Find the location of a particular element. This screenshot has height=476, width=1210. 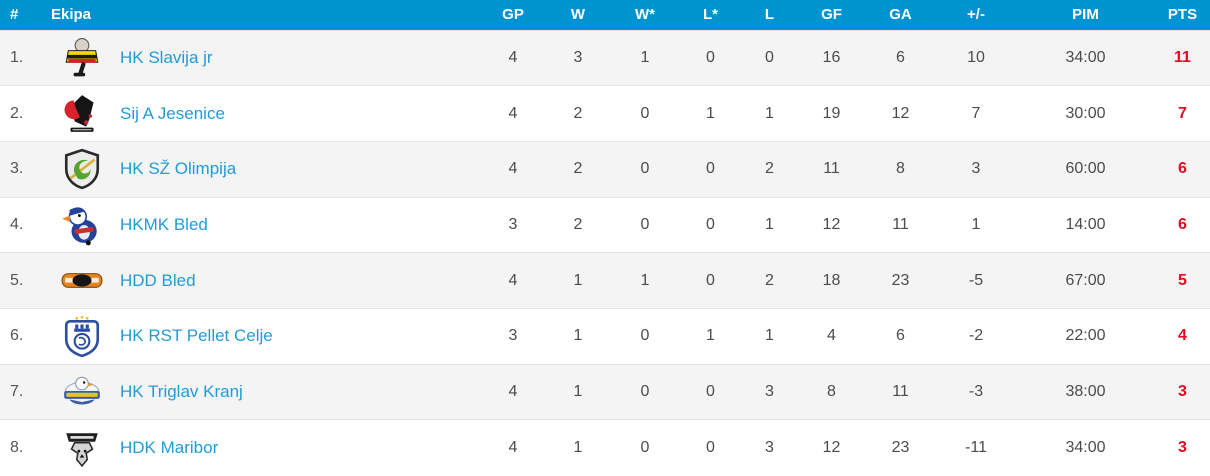

stat-pim: 14:00 is located at coordinates (1085, 224).